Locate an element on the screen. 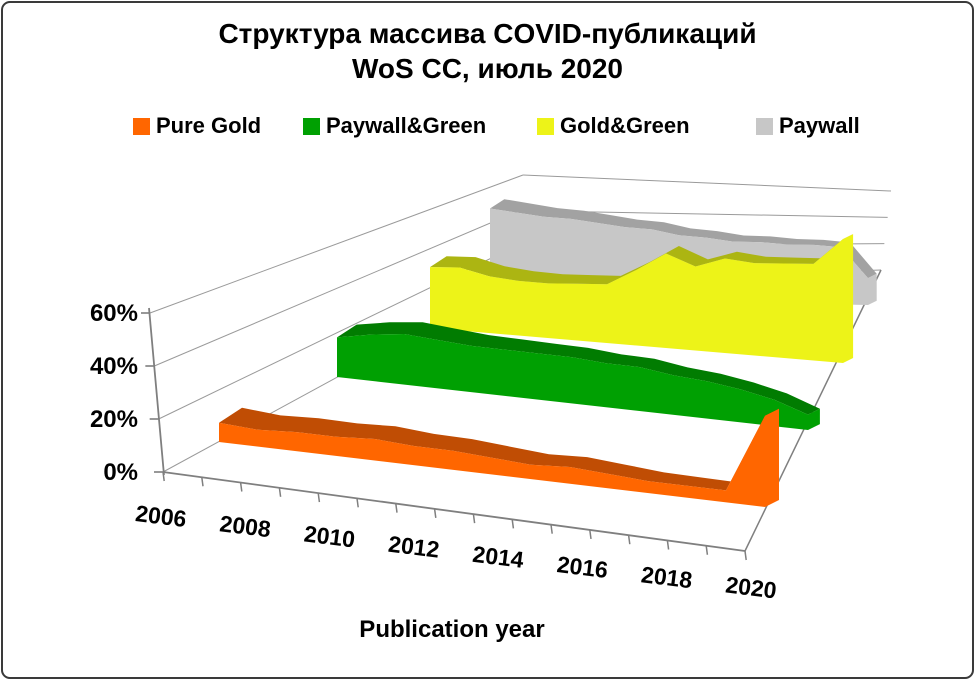 This screenshot has height=680, width=975. ribbon-paywall-green-top is located at coordinates (578, 368).